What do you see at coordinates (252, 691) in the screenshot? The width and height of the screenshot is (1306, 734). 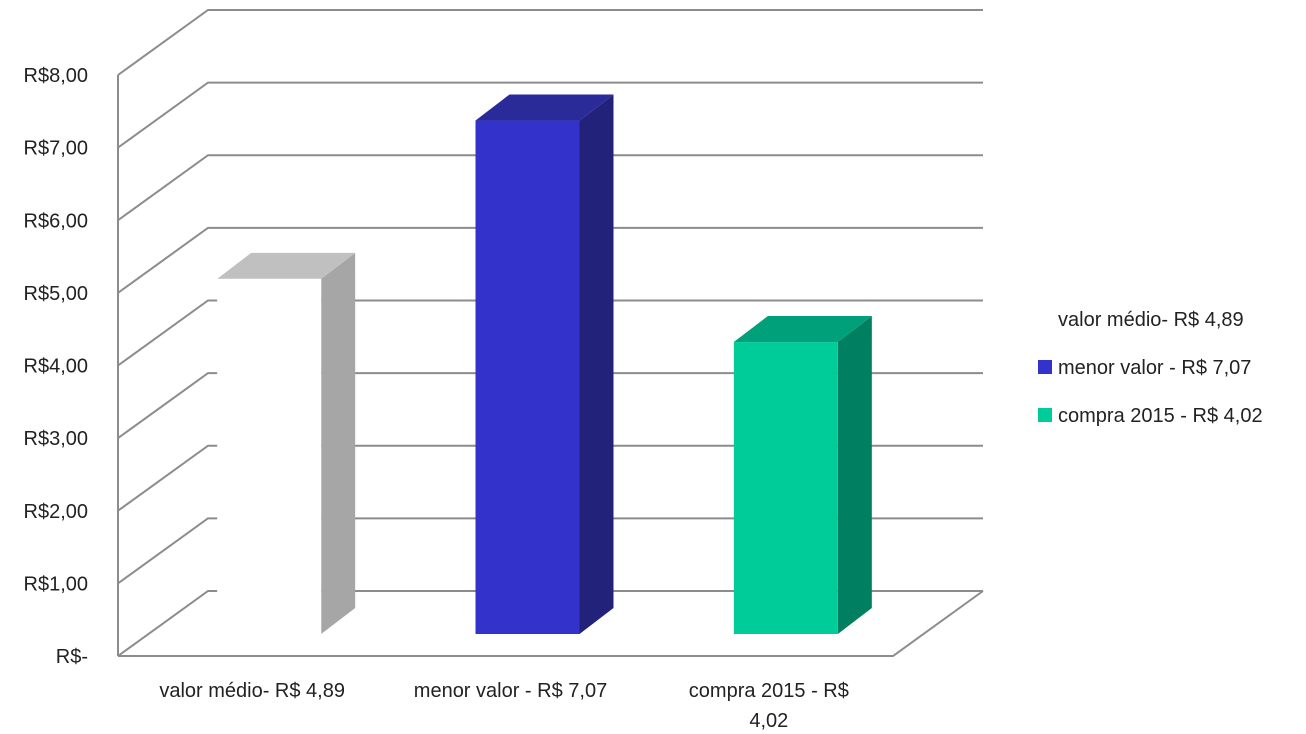 I see `x-tick-label: valor médio- R$ 4,89` at bounding box center [252, 691].